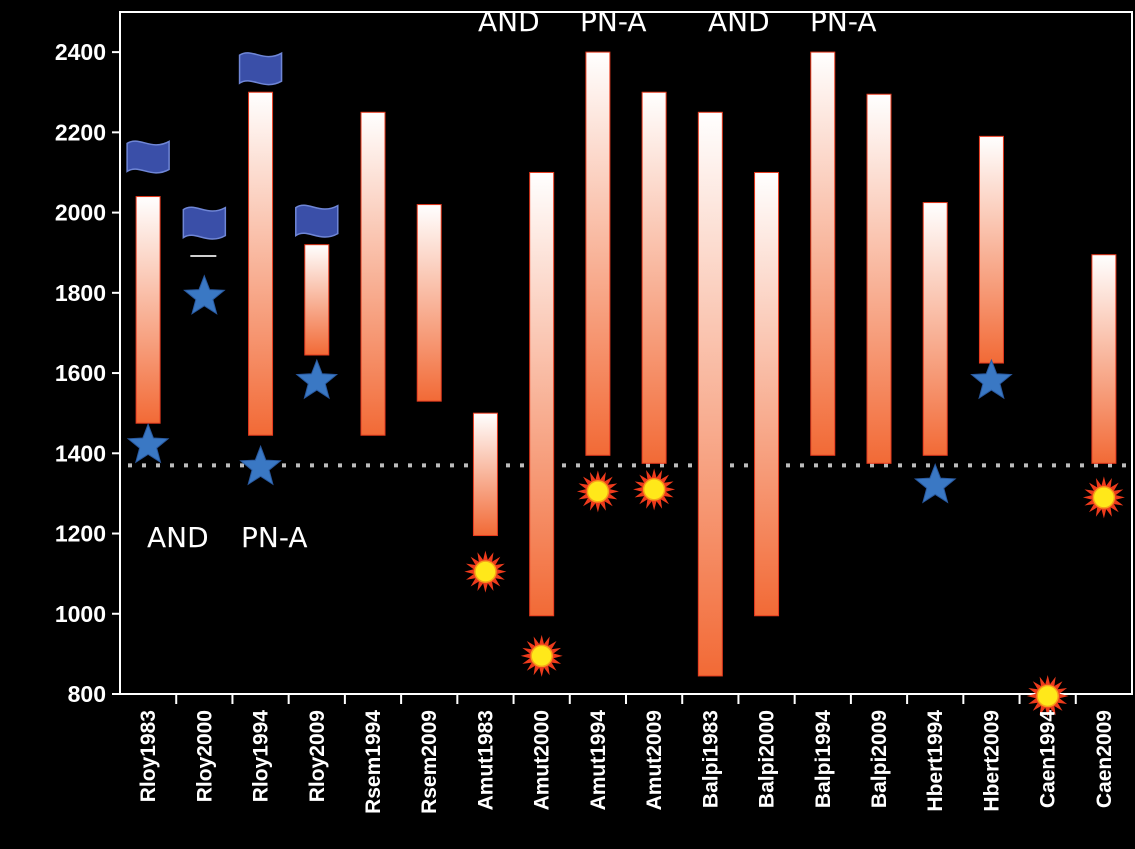 This screenshot has height=849, width=1135. Describe the element at coordinates (823, 759) in the screenshot. I see `x-tick-label: Balpi1994` at that location.